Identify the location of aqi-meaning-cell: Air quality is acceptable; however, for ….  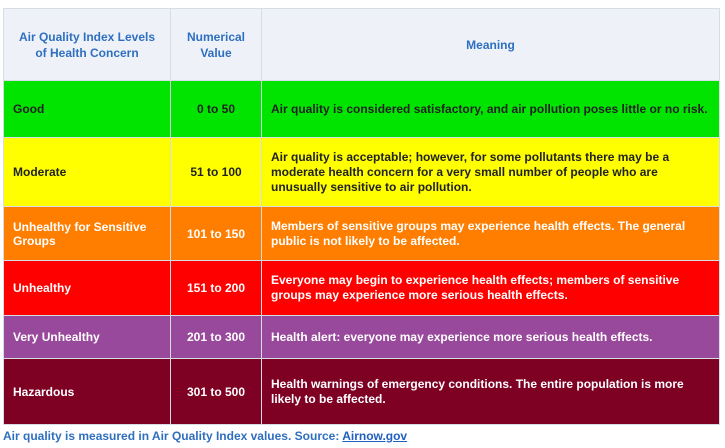
(490, 172).